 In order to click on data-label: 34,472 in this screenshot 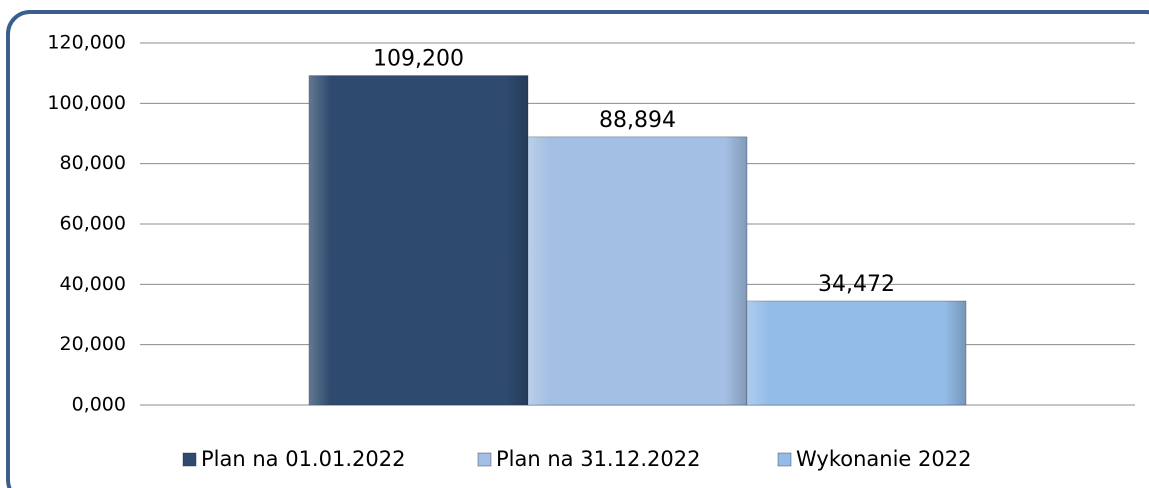, I will do `click(856, 284)`.